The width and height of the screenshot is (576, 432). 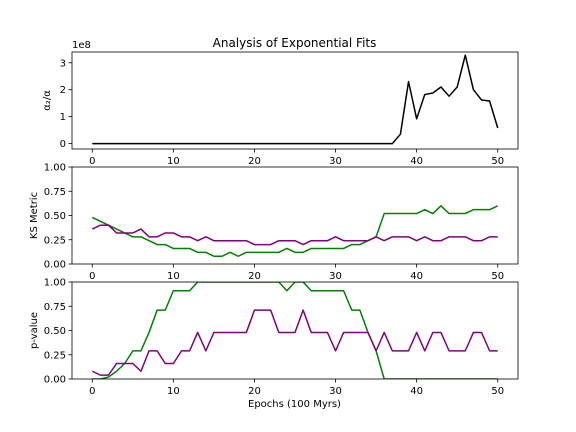 What do you see at coordinates (92, 276) in the screenshot?
I see `ks-x-tick-label: 0` at bounding box center [92, 276].